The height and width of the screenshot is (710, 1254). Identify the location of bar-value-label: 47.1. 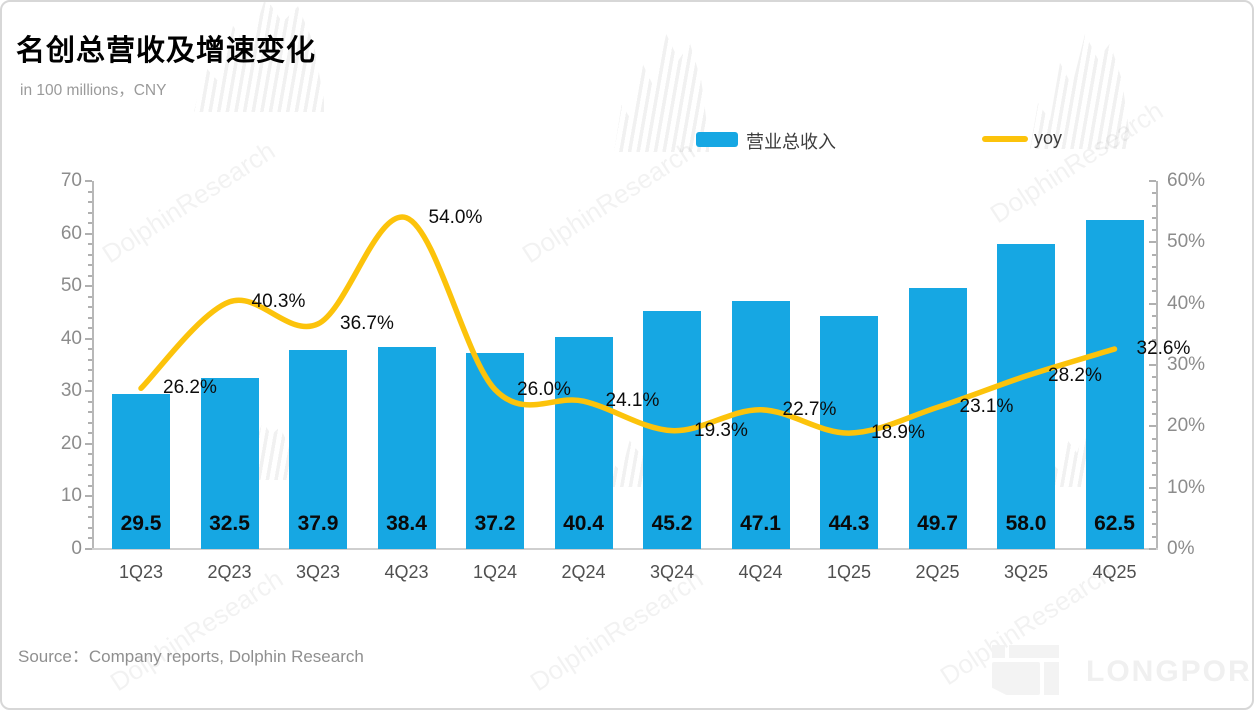
(760, 523).